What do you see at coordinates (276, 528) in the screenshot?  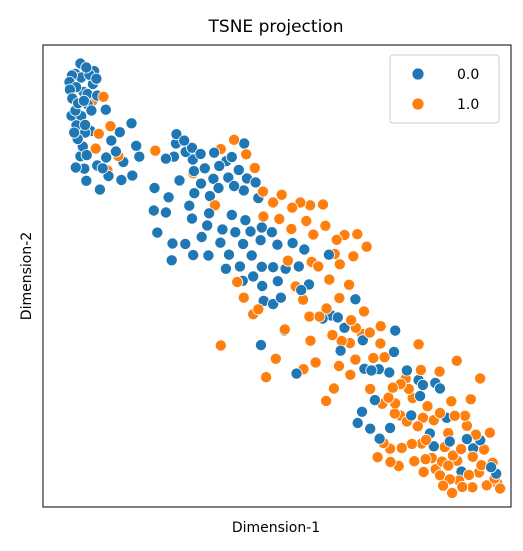 I see `x-axis-label: Dimension-1` at bounding box center [276, 528].